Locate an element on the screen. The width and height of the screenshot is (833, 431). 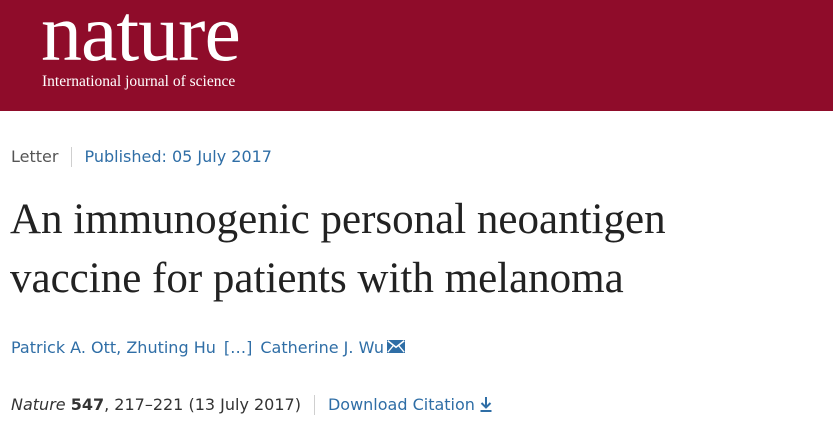
article-meta: Letter Published: 05 July 2017 is located at coordinates (141, 157).